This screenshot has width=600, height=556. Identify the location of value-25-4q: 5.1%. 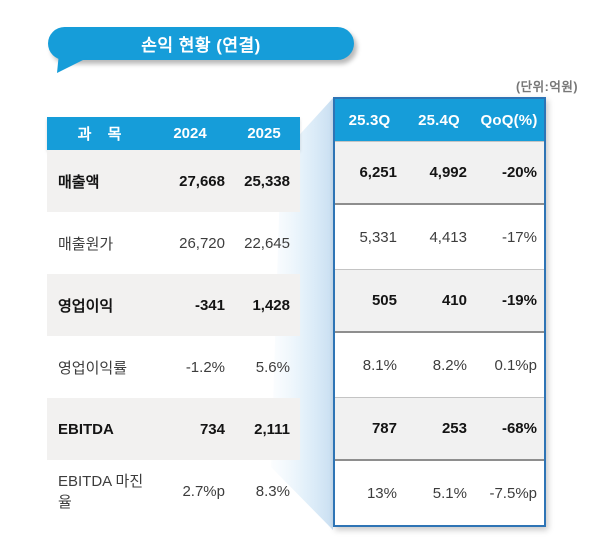
(449, 493).